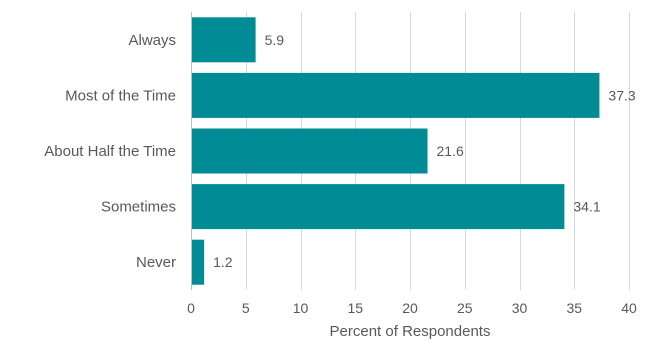 The height and width of the screenshot is (341, 650). I want to click on bar-never, so click(198, 262).